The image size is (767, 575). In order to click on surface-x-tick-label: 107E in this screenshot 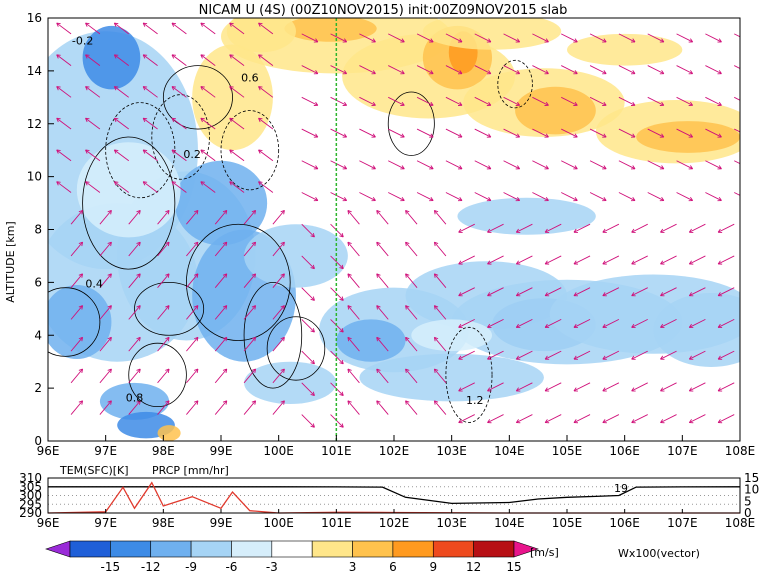, I will do `click(682, 523)`.